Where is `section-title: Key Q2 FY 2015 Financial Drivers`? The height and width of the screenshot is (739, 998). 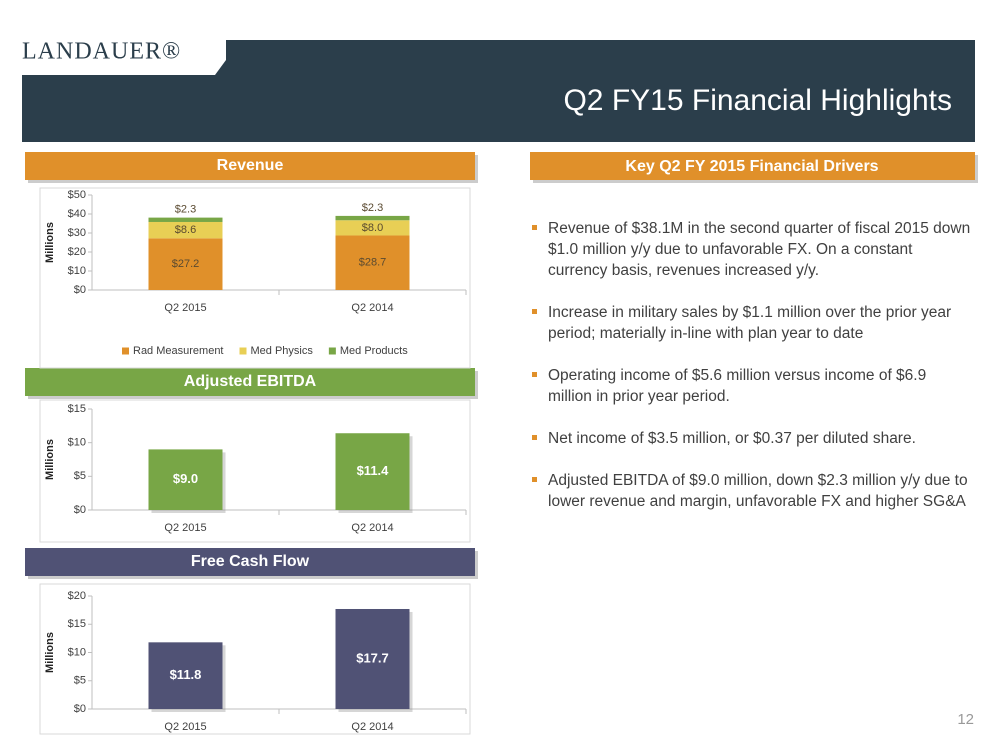 section-title: Key Q2 FY 2015 Financial Drivers is located at coordinates (751, 166).